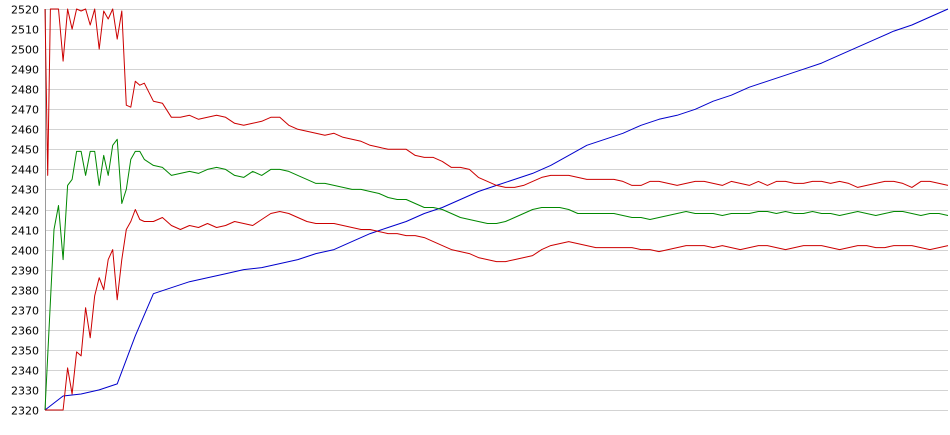 The height and width of the screenshot is (435, 950). I want to click on y-tick-label: 2390, so click(25, 271).